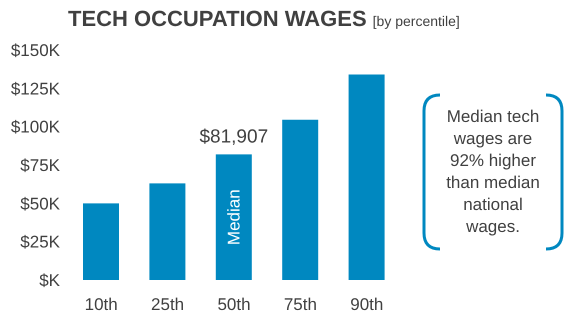  I want to click on y-tick-label: $25K, so click(40, 242).